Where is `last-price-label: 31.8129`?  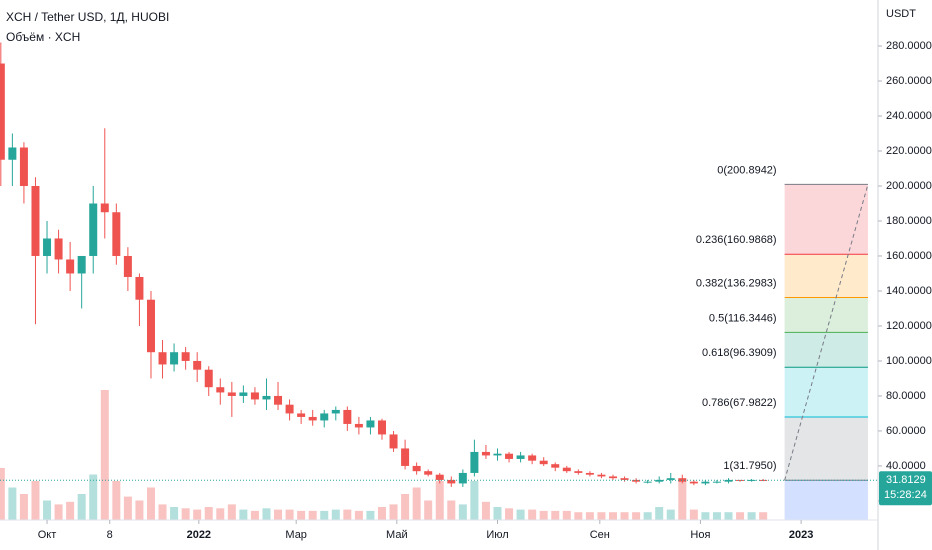
last-price-label: 31.8129 is located at coordinates (906, 480).